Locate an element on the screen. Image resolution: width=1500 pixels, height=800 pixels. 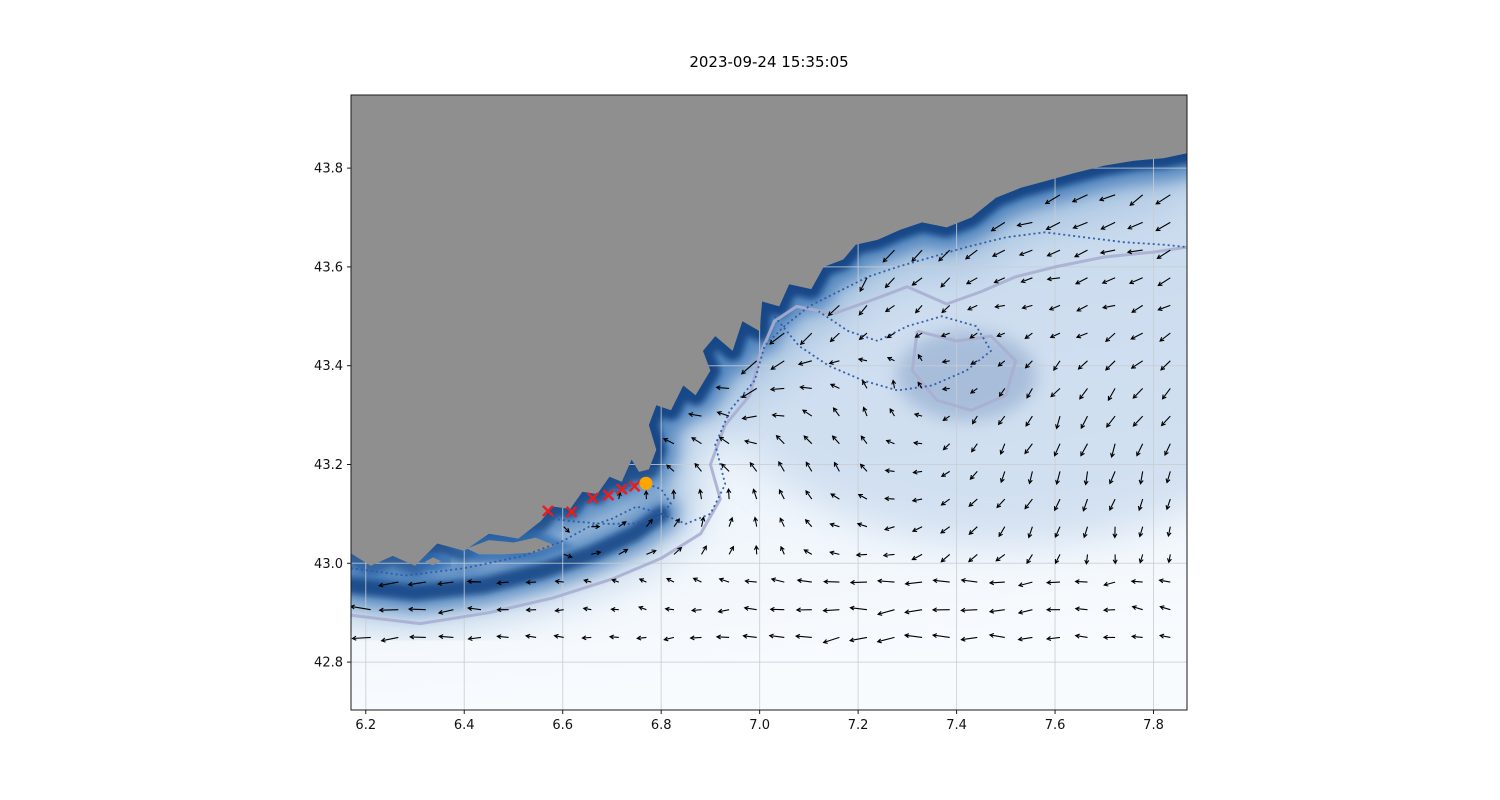
plot-title: 2023-09-24 15:35:05 is located at coordinates (769, 62).